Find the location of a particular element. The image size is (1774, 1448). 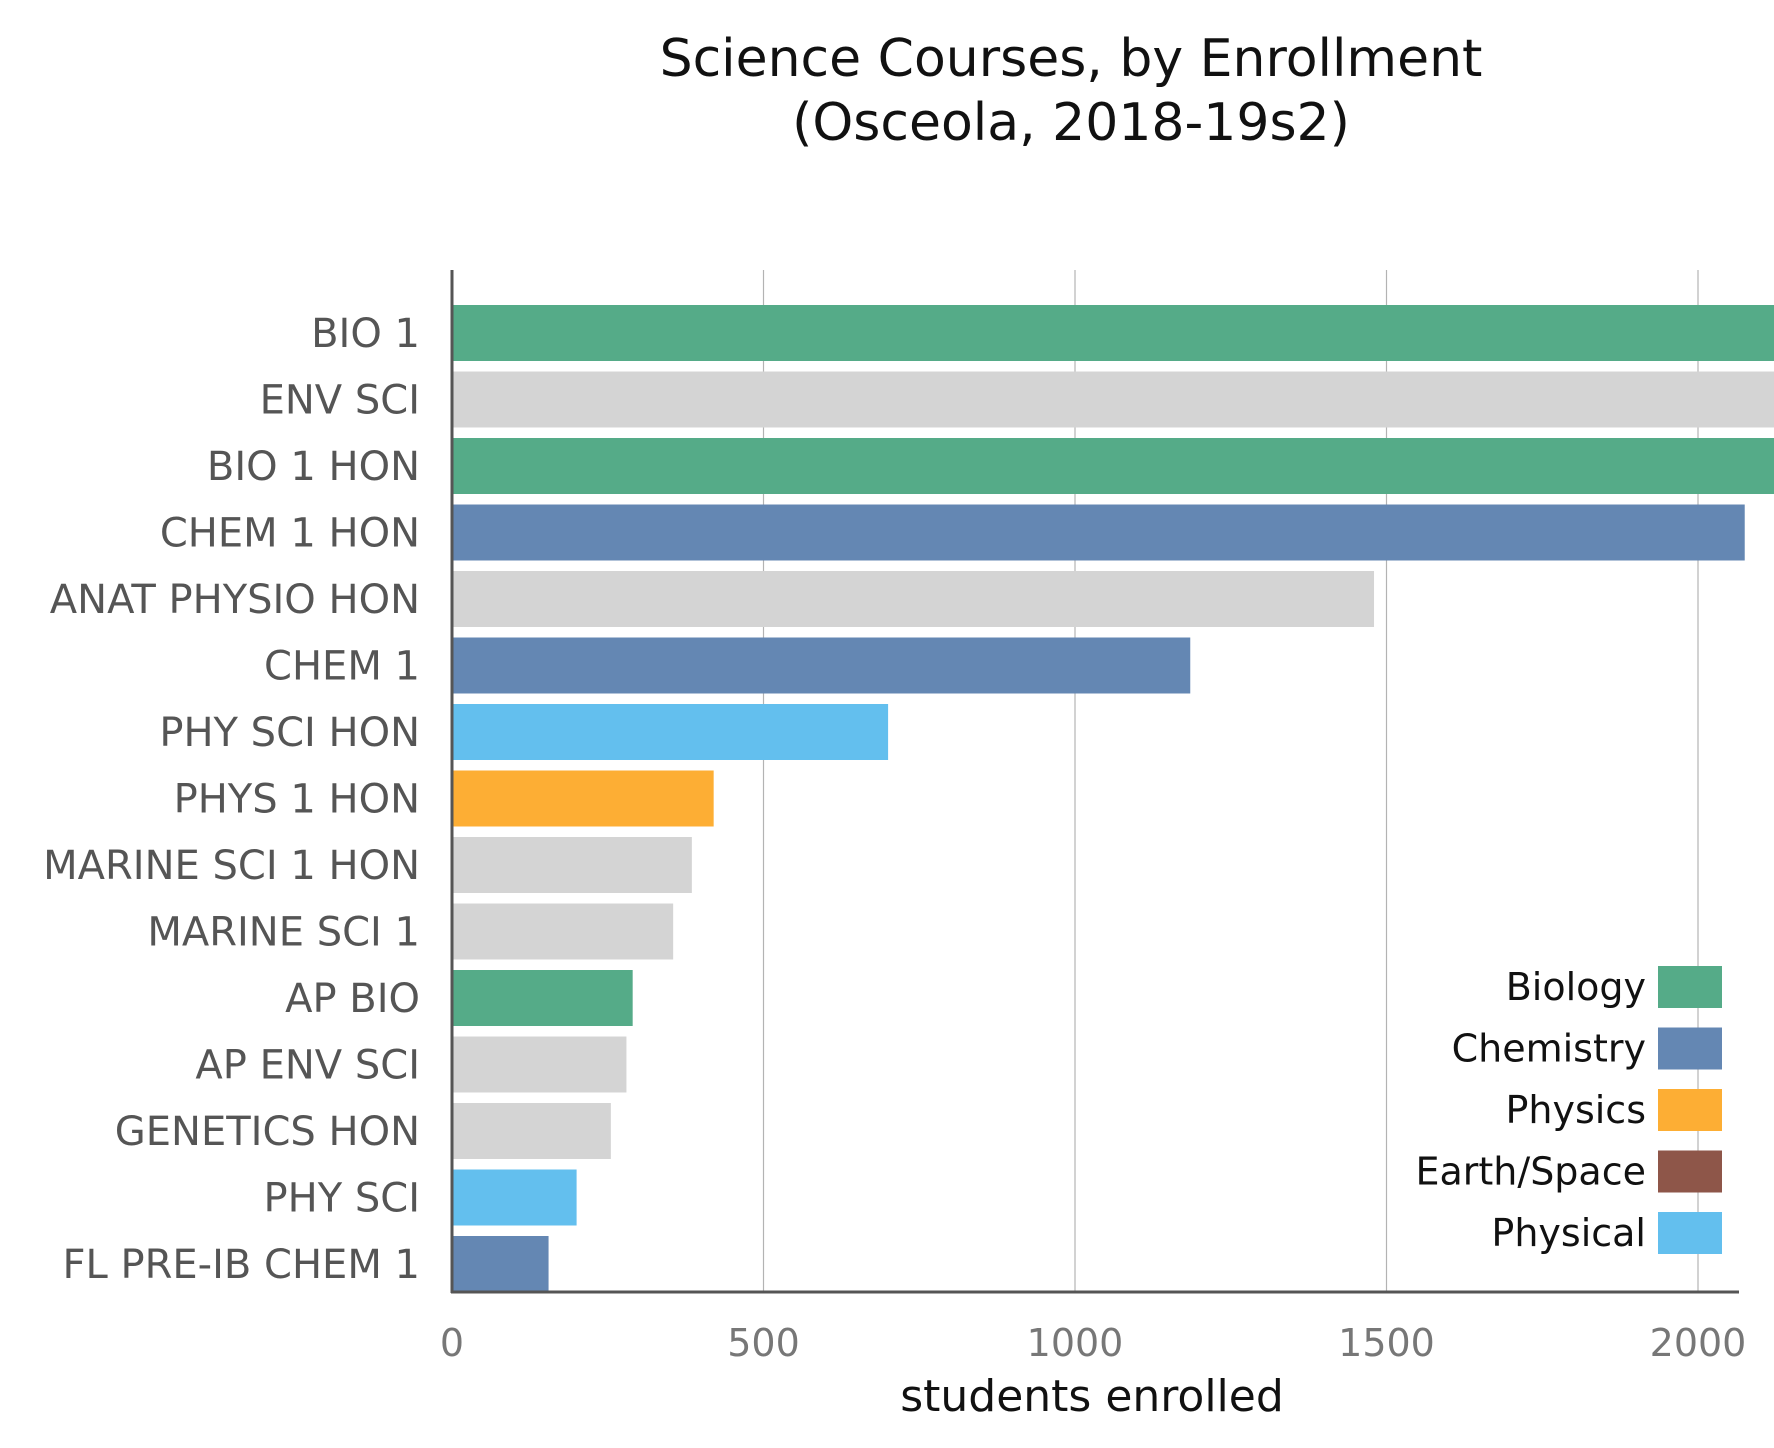

category-label: BIO 1 HON is located at coordinates (313, 467).